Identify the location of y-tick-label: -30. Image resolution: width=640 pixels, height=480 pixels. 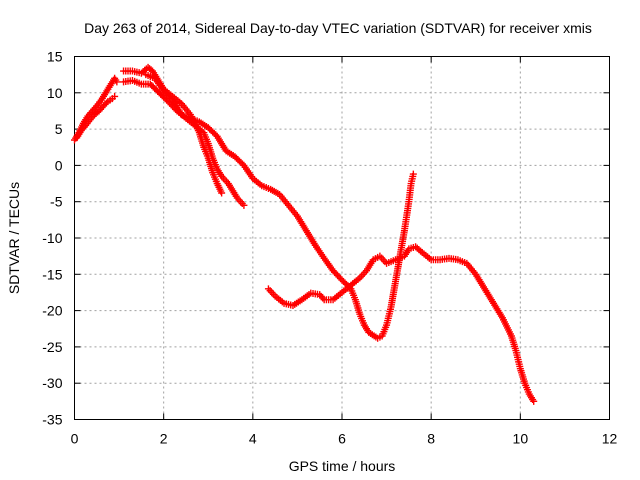
(52, 383).